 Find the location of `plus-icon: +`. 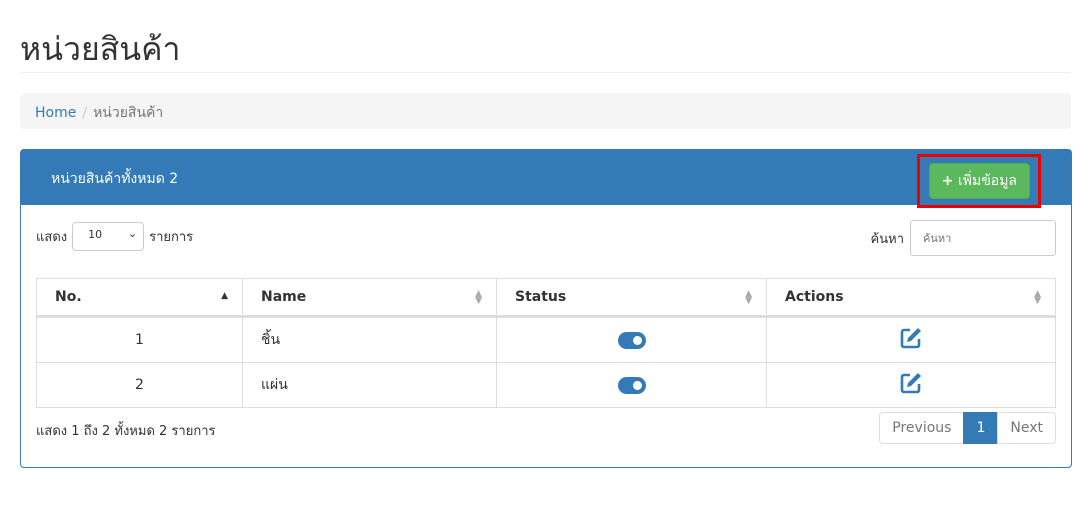

plus-icon: + is located at coordinates (947, 181).